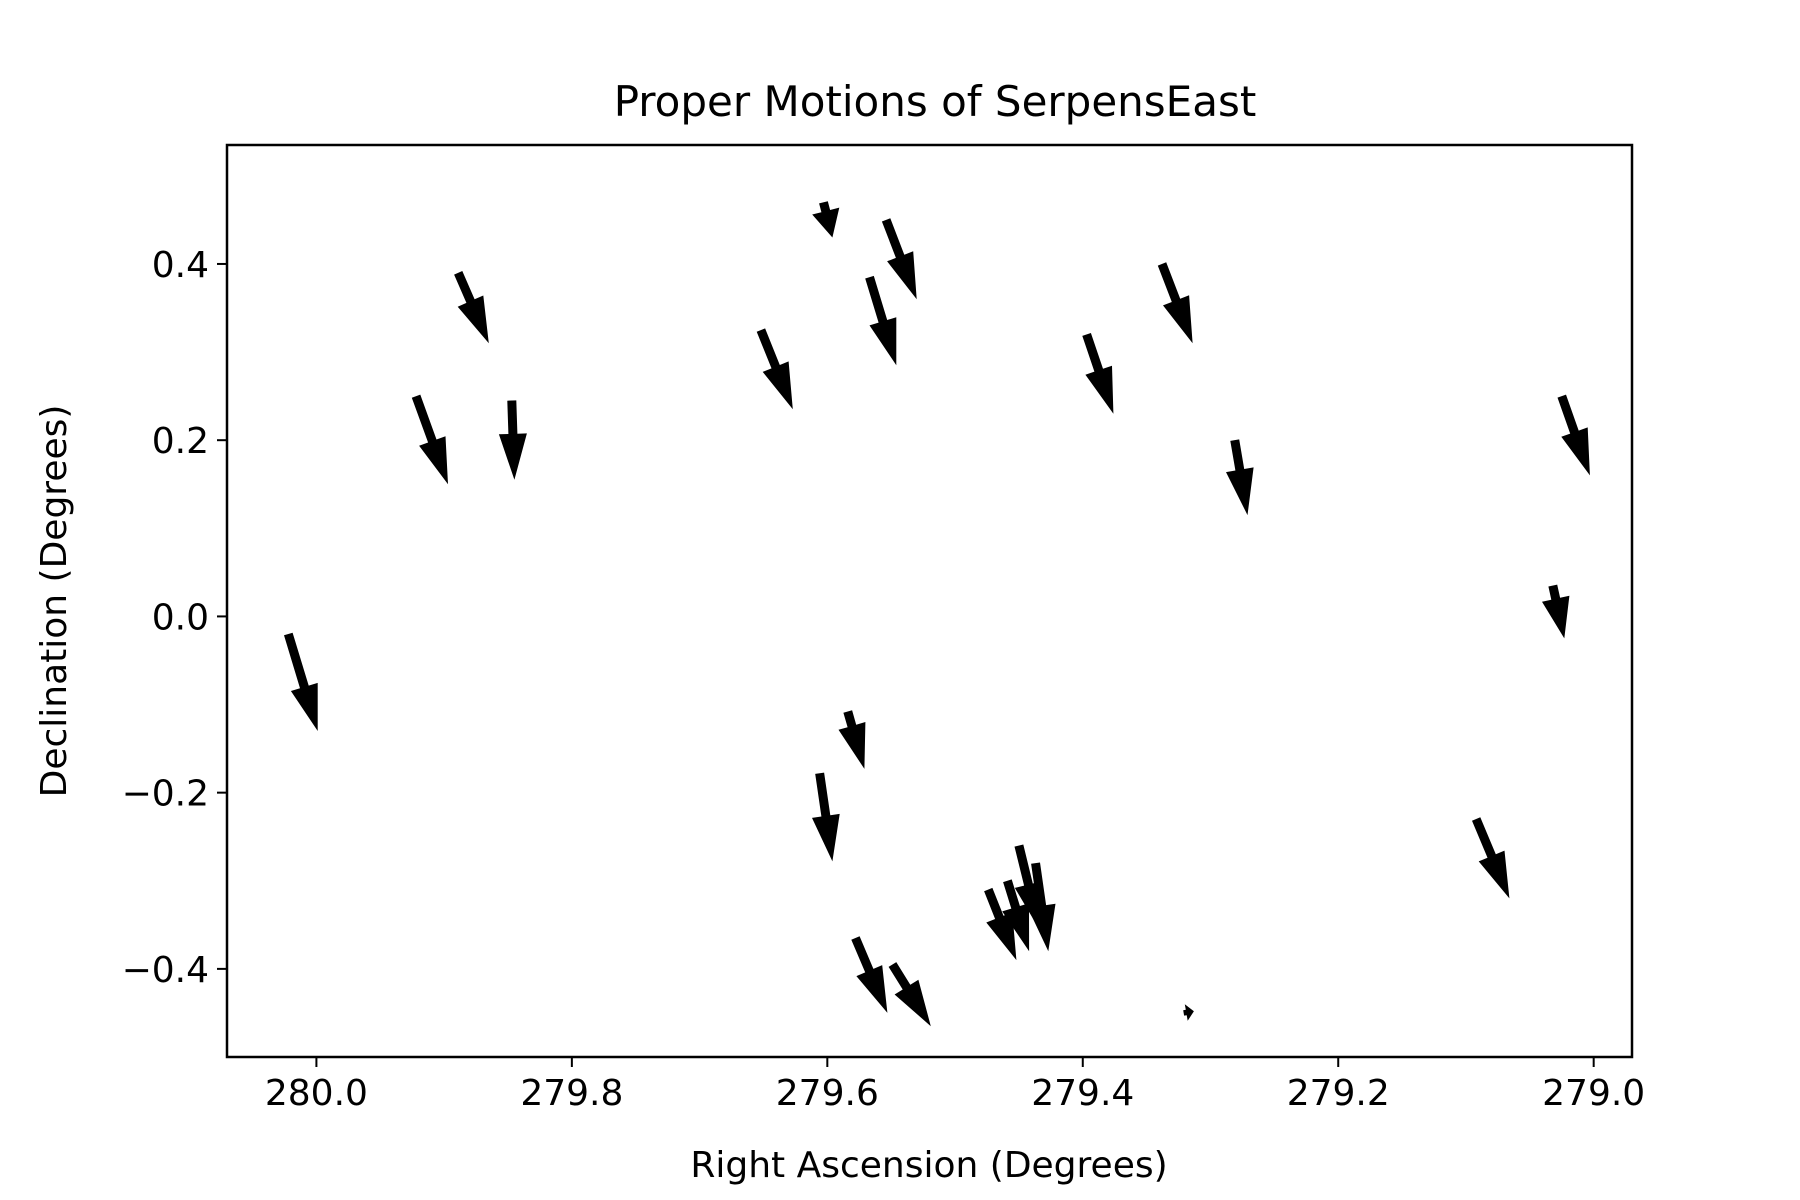 The height and width of the screenshot is (1200, 1800). I want to click on x-tick-label: 279.8, so click(571, 1093).